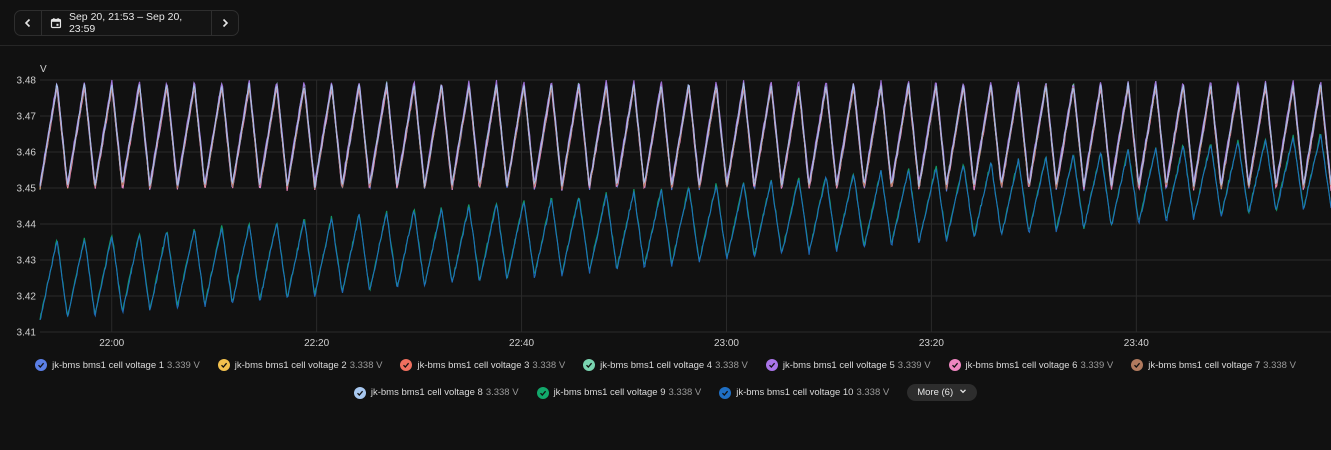 The height and width of the screenshot is (450, 1331). What do you see at coordinates (308, 365) in the screenshot?
I see `legend-series-name: jk-bms bms1 cell voltage 2 3.338 V` at bounding box center [308, 365].